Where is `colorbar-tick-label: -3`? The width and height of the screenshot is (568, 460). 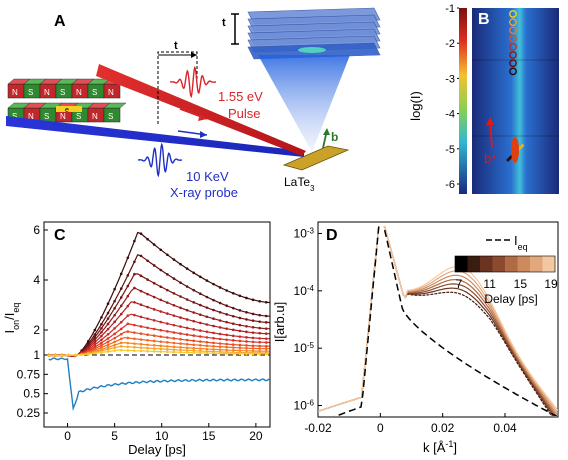 colorbar-tick-label: -3 is located at coordinates (450, 79).